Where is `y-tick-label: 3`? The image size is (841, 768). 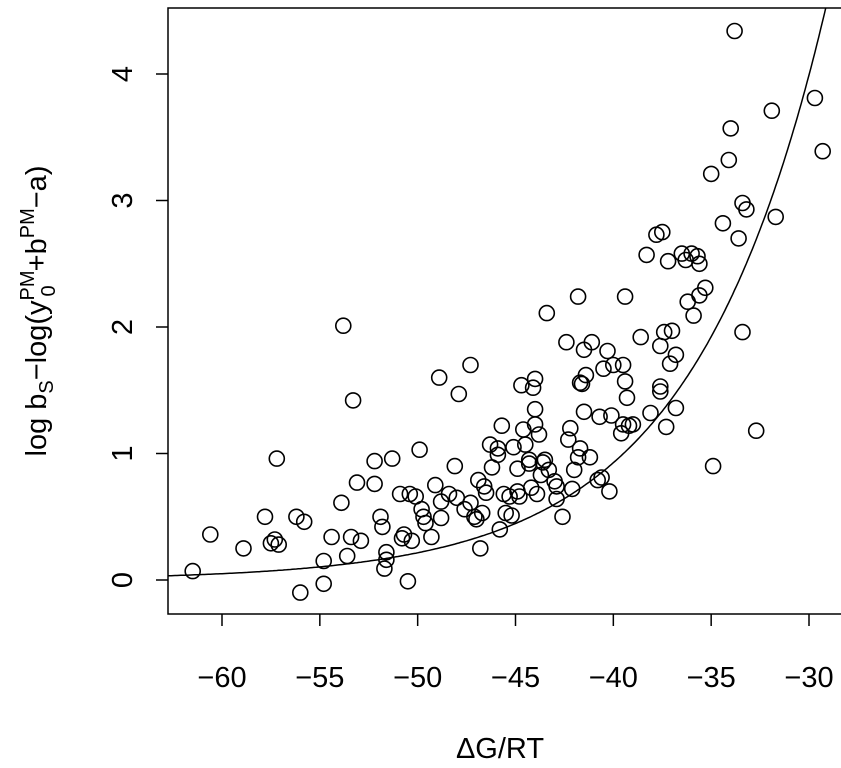 y-tick-label: 3 is located at coordinates (123, 200).